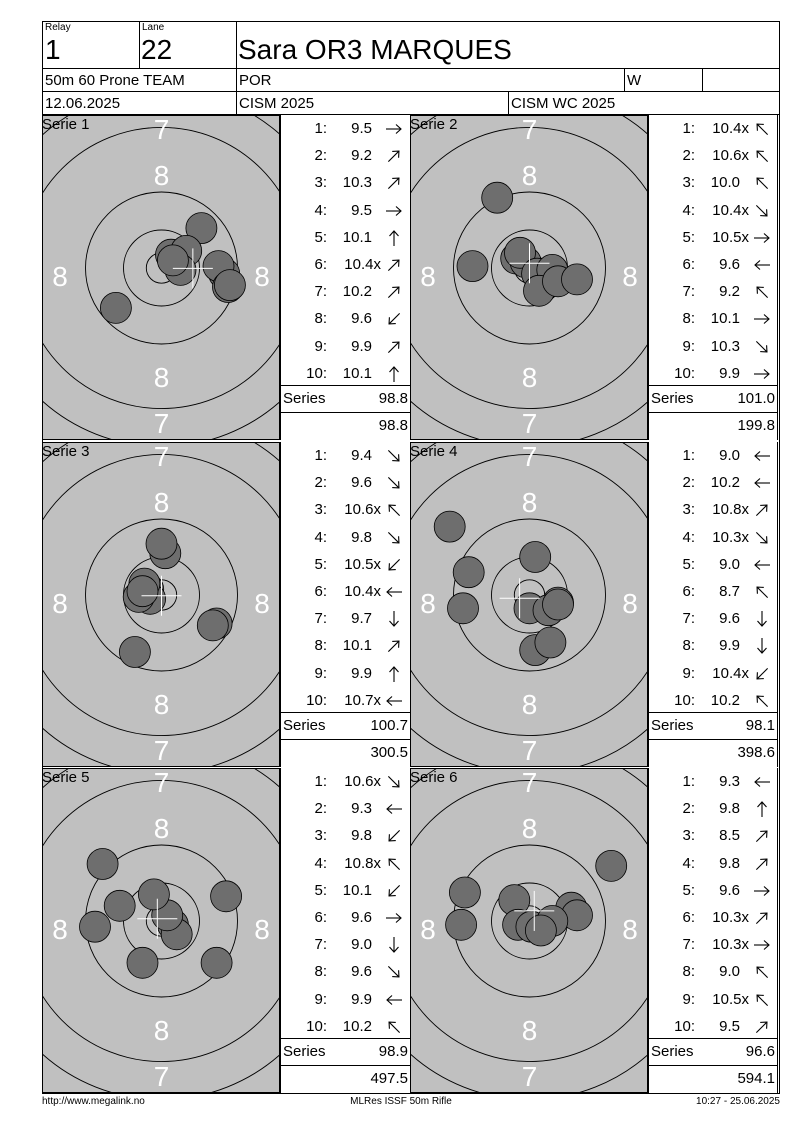 Image resolution: width=800 pixels, height=1130 pixels. Describe the element at coordinates (729, 863) in the screenshot. I see `shot-score: 9.8` at that location.